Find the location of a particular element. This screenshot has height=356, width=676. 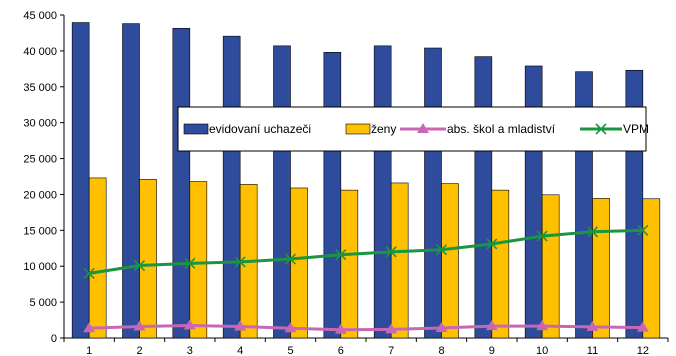

y-tick-label: 5 000 is located at coordinates (43, 303).